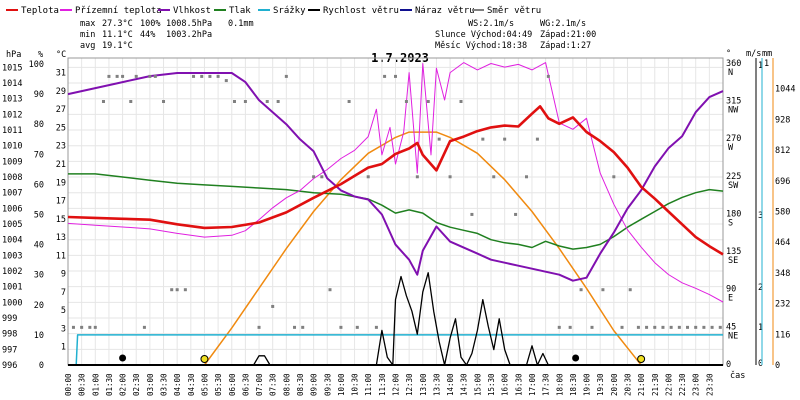 Image resolution: width=800 pixels, height=400 pixels. What do you see at coordinates (289, 11) in the screenshot?
I see `legend-label: Srážky` at bounding box center [289, 11].